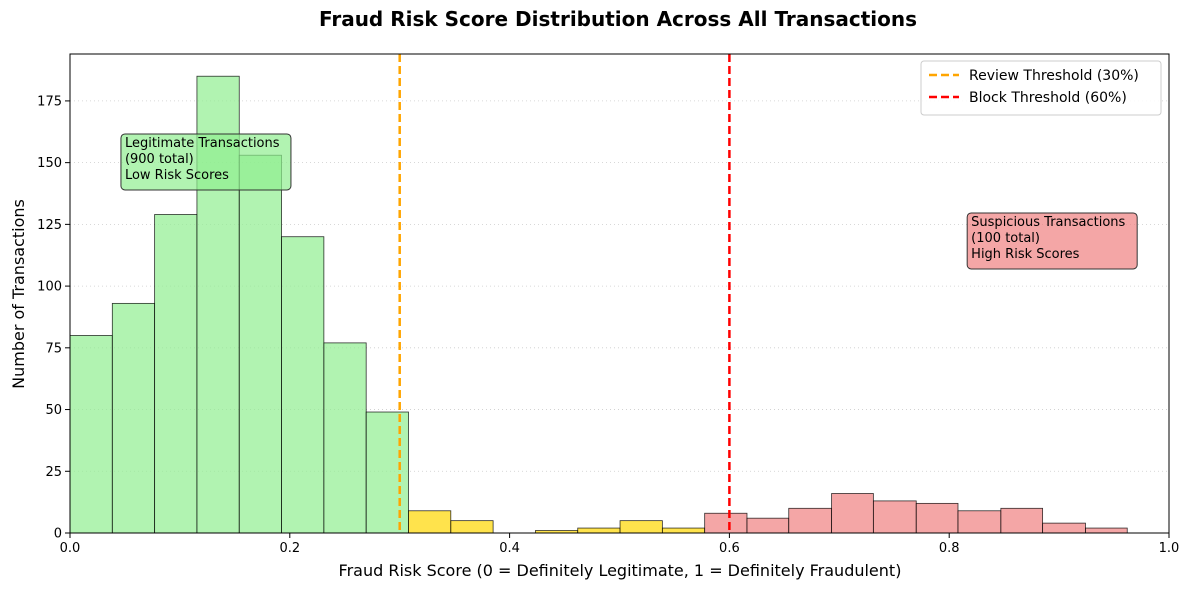  Describe the element at coordinates (53, 348) in the screenshot. I see `y-tick-label: 75` at that location.